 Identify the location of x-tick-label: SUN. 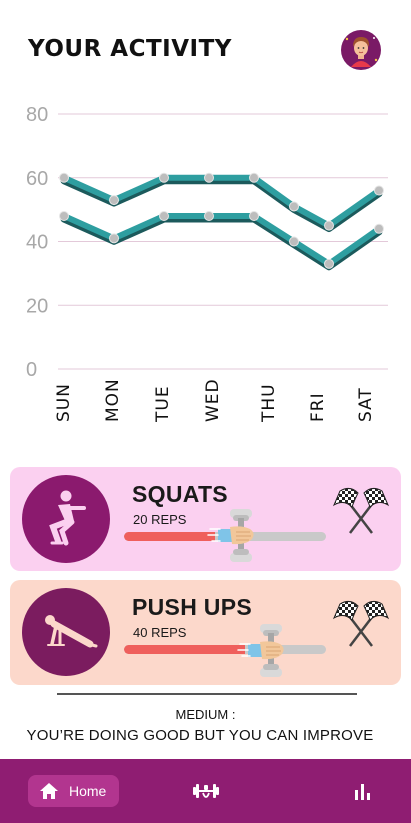
(64, 402).